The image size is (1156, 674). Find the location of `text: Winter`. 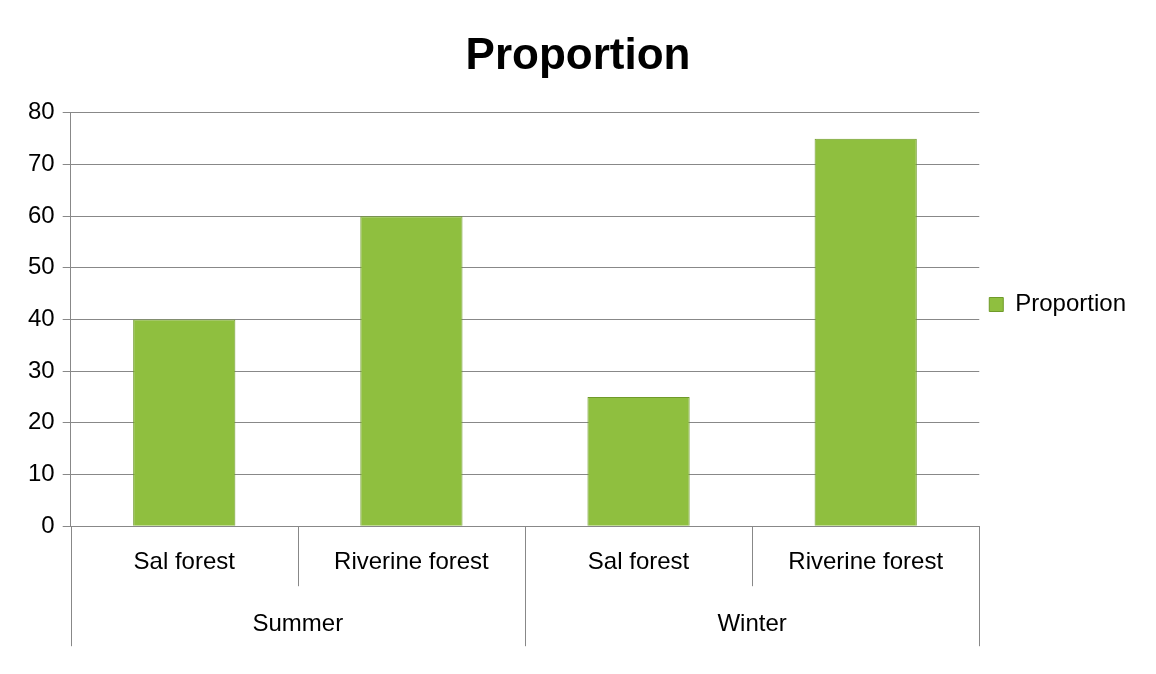

text: Winter is located at coordinates (752, 622).